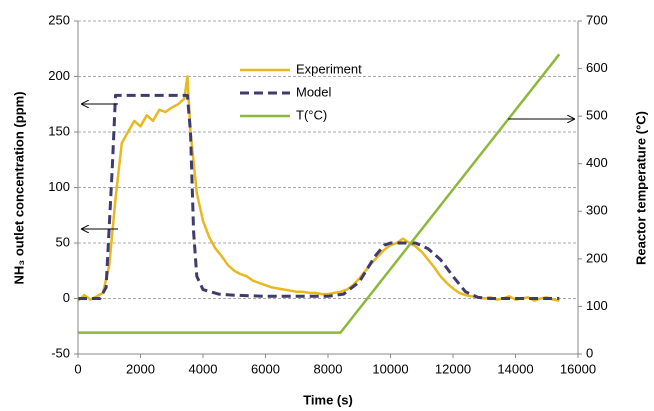  Describe the element at coordinates (328, 368) in the screenshot. I see `x-tick-label: 8000` at that location.